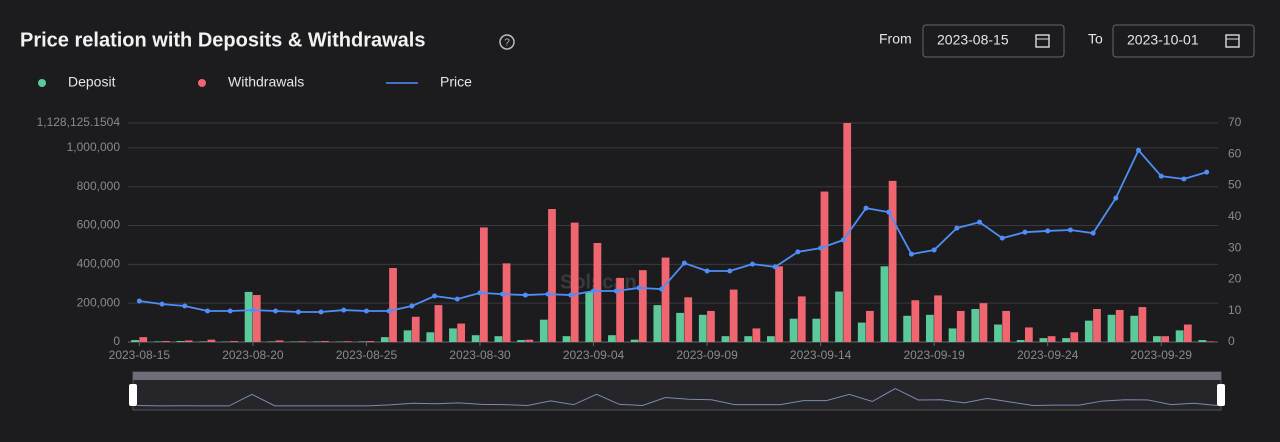  I want to click on legend-label: Deposit, so click(92, 82).